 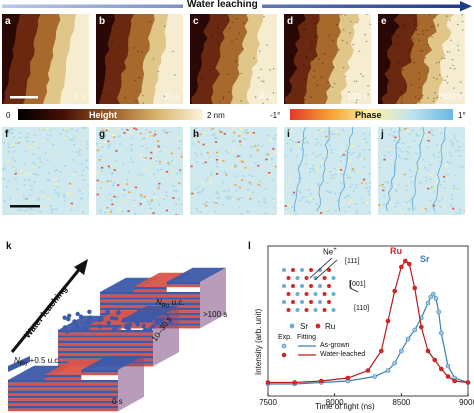 What do you see at coordinates (147, 312) in the screenshot?
I see `dissolved-sro-blob` at bounding box center [147, 312].